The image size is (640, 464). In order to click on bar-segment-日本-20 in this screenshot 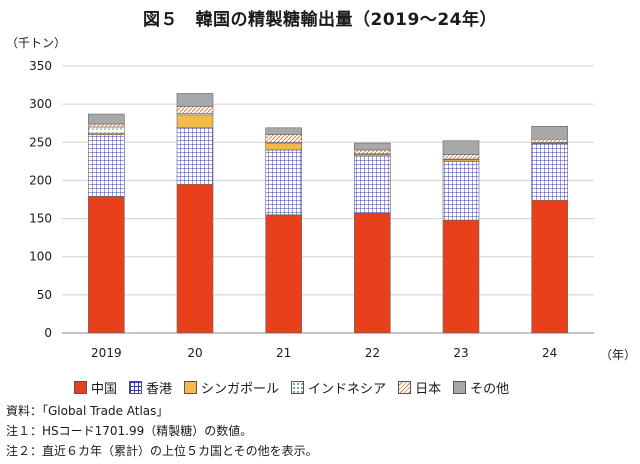, I will do `click(195, 110)`.